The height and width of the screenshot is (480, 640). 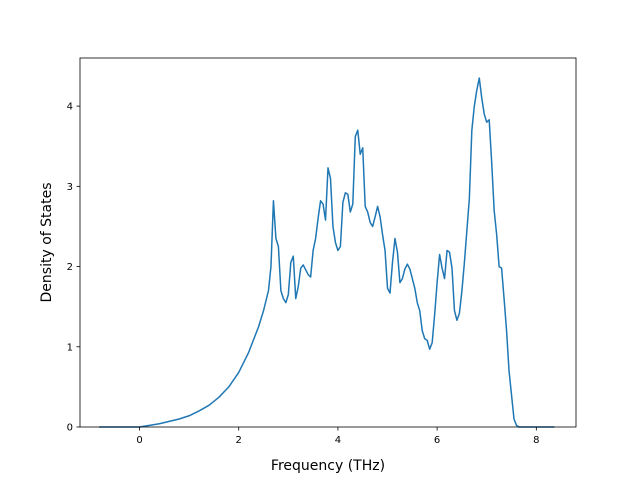 What do you see at coordinates (437, 440) in the screenshot?
I see `x-tick-label: 6` at bounding box center [437, 440].